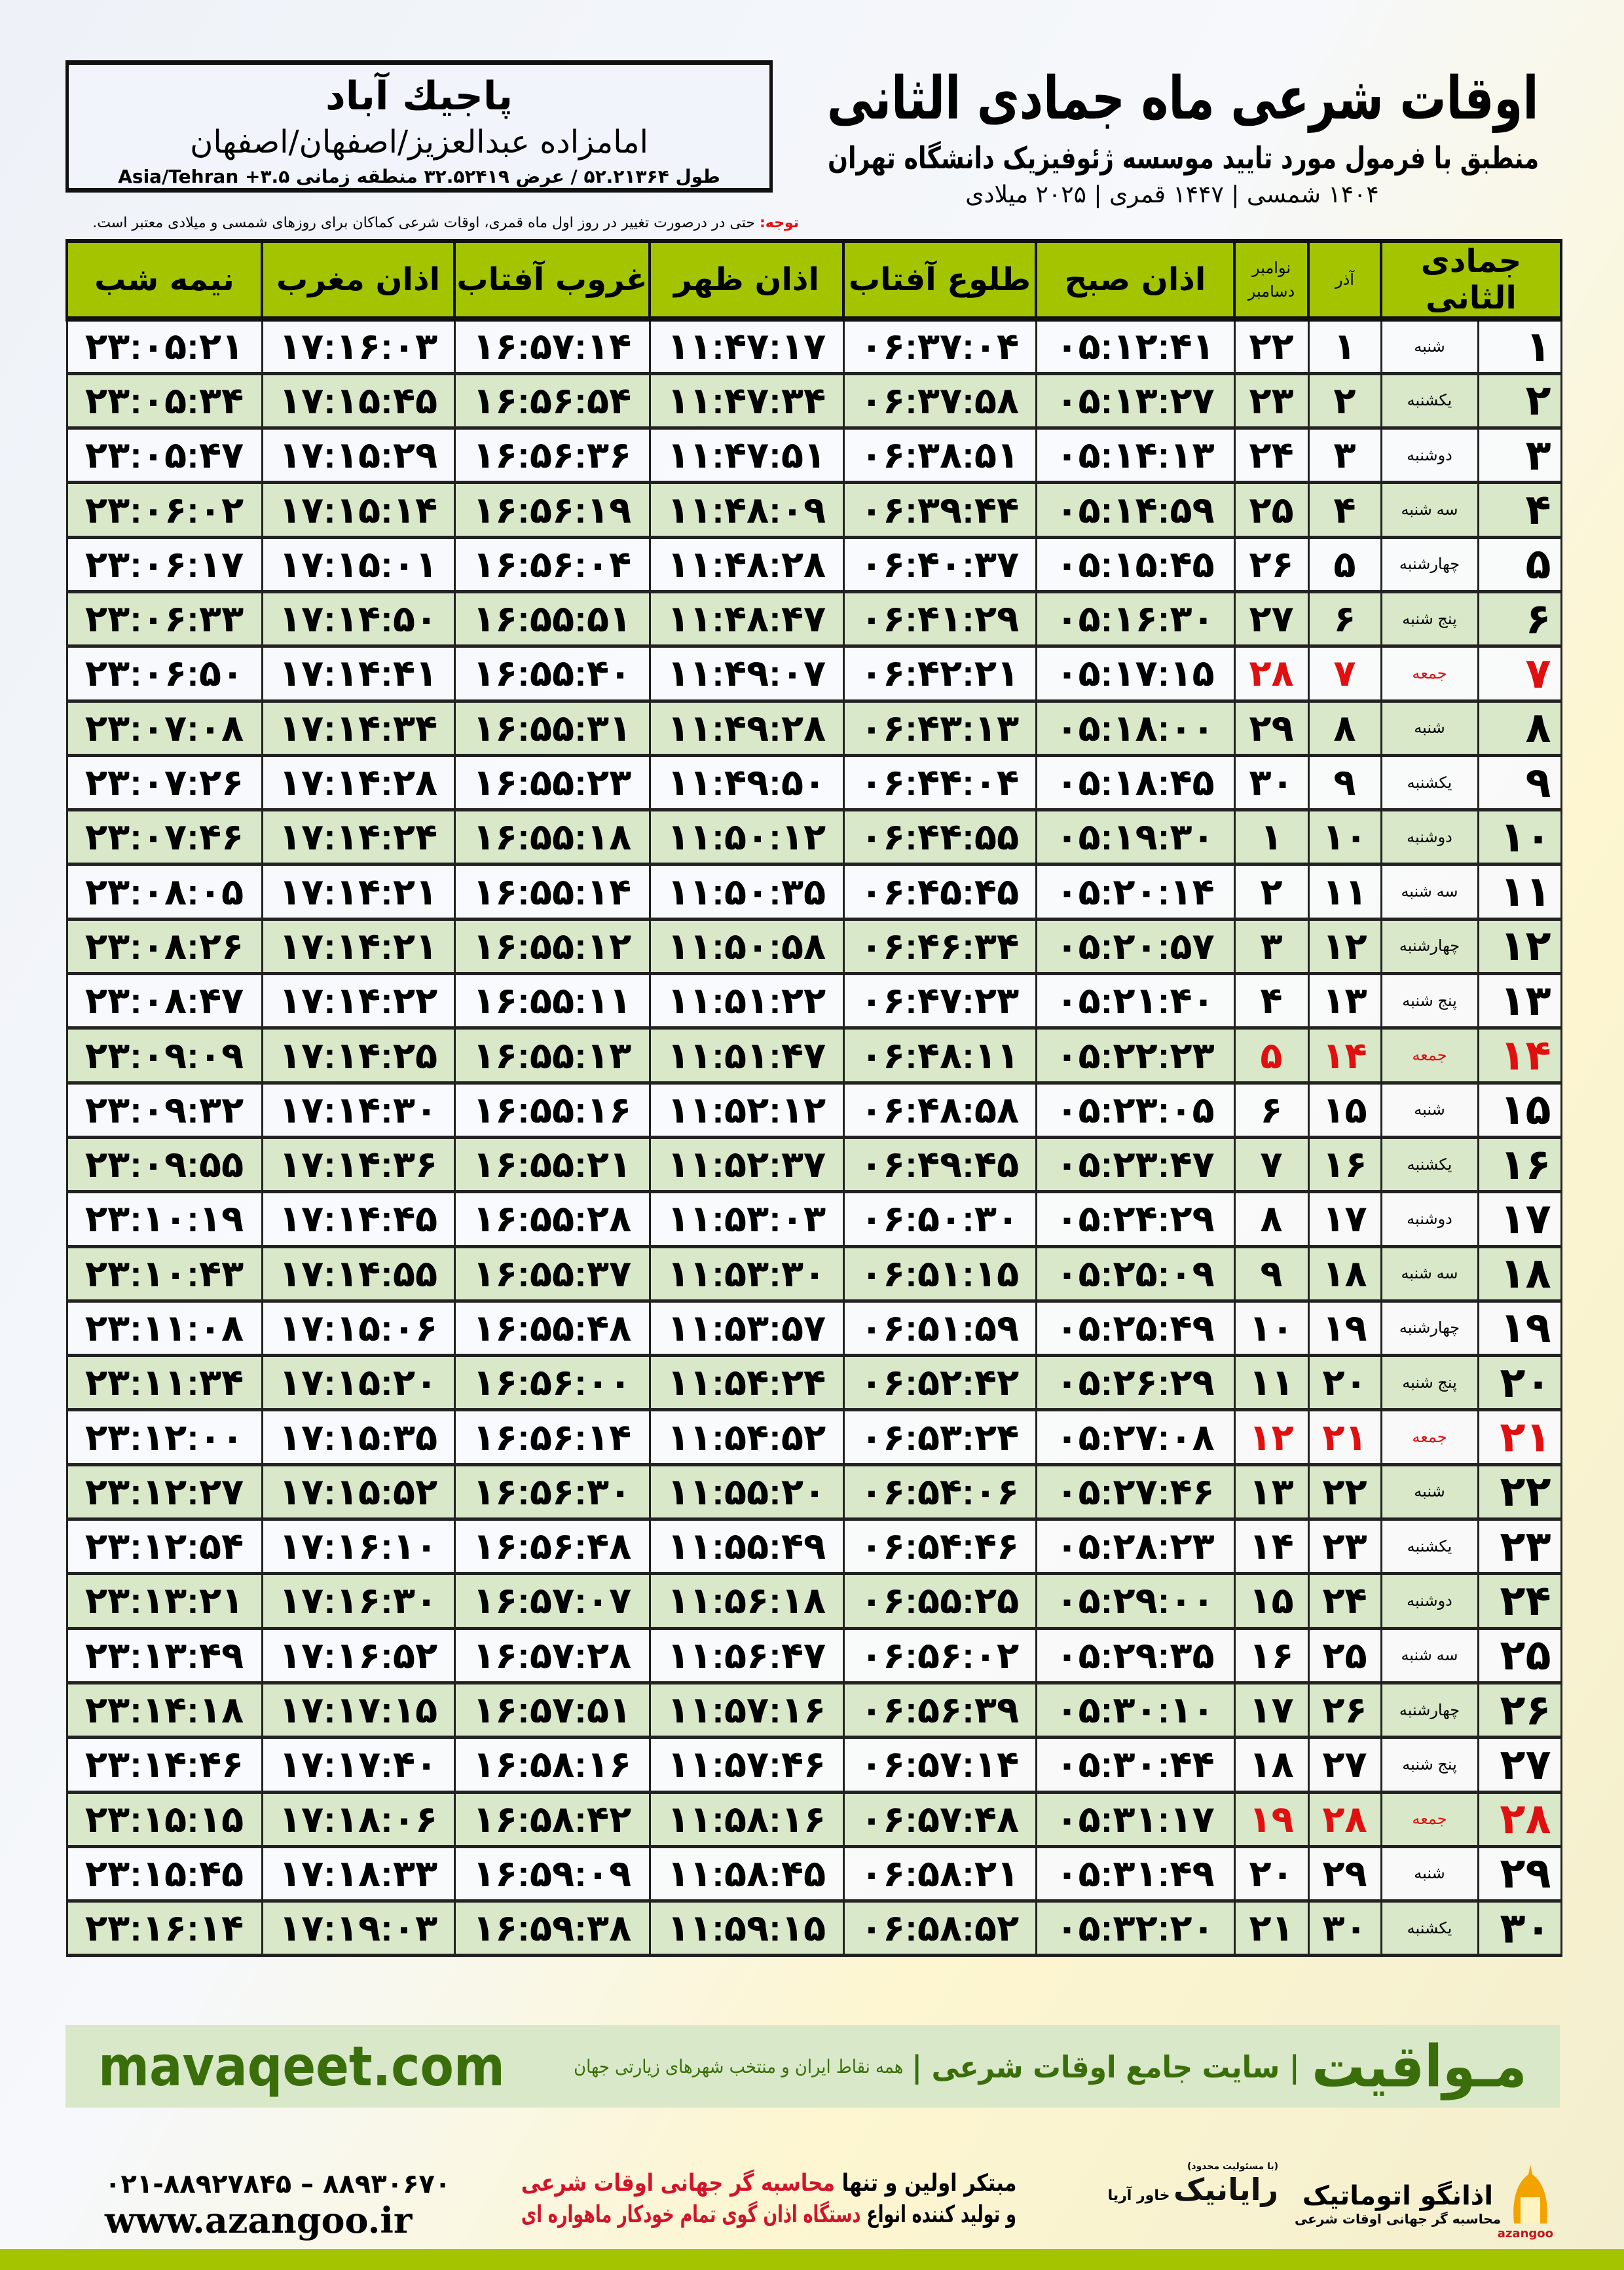 This screenshot has width=1624, height=2270. What do you see at coordinates (301, 2066) in the screenshot?
I see `banner-website-link: mavaqeet.com` at bounding box center [301, 2066].